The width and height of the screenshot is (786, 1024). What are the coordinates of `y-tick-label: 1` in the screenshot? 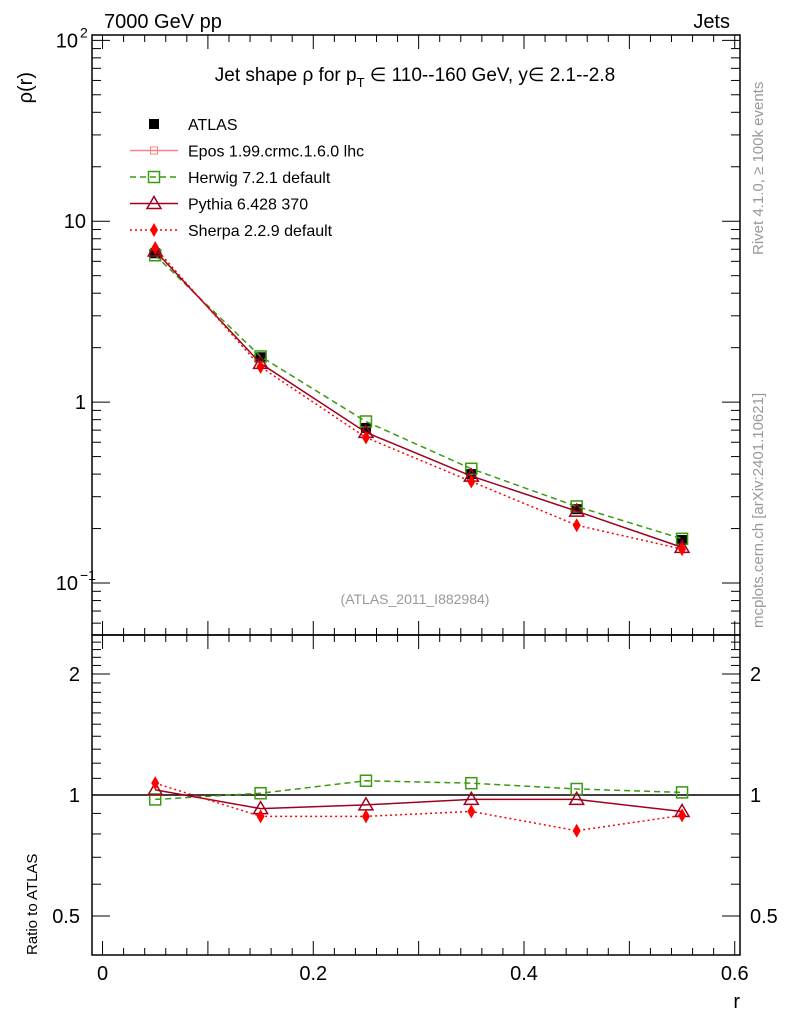 It's located at (80, 403).